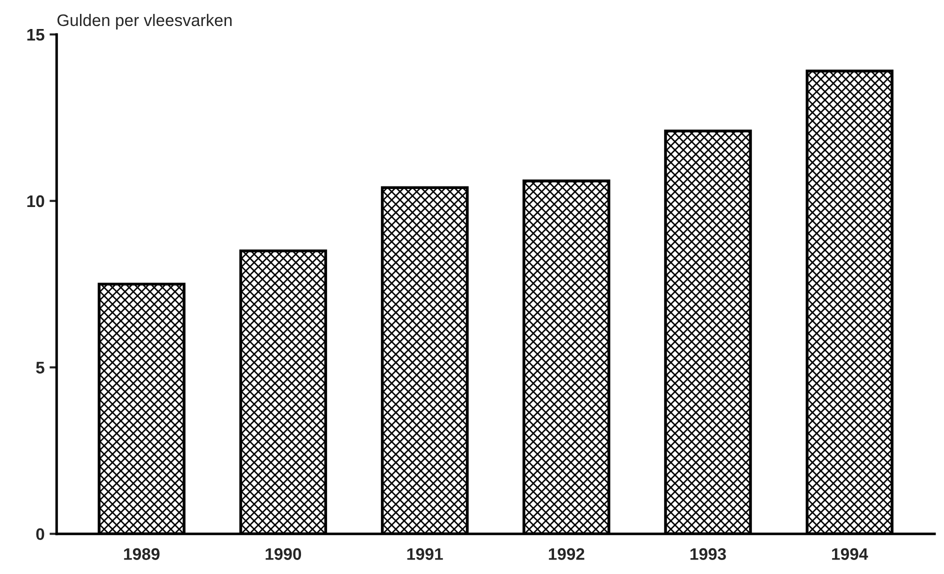  I want to click on y-tick-label: 5, so click(40, 368).